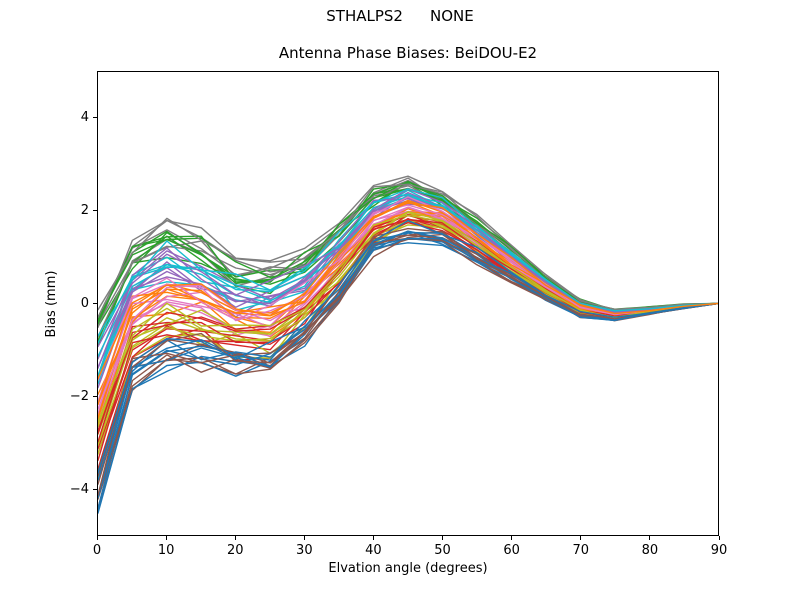 The image size is (800, 600). I want to click on suptitle-mode: NONE, so click(451, 16).